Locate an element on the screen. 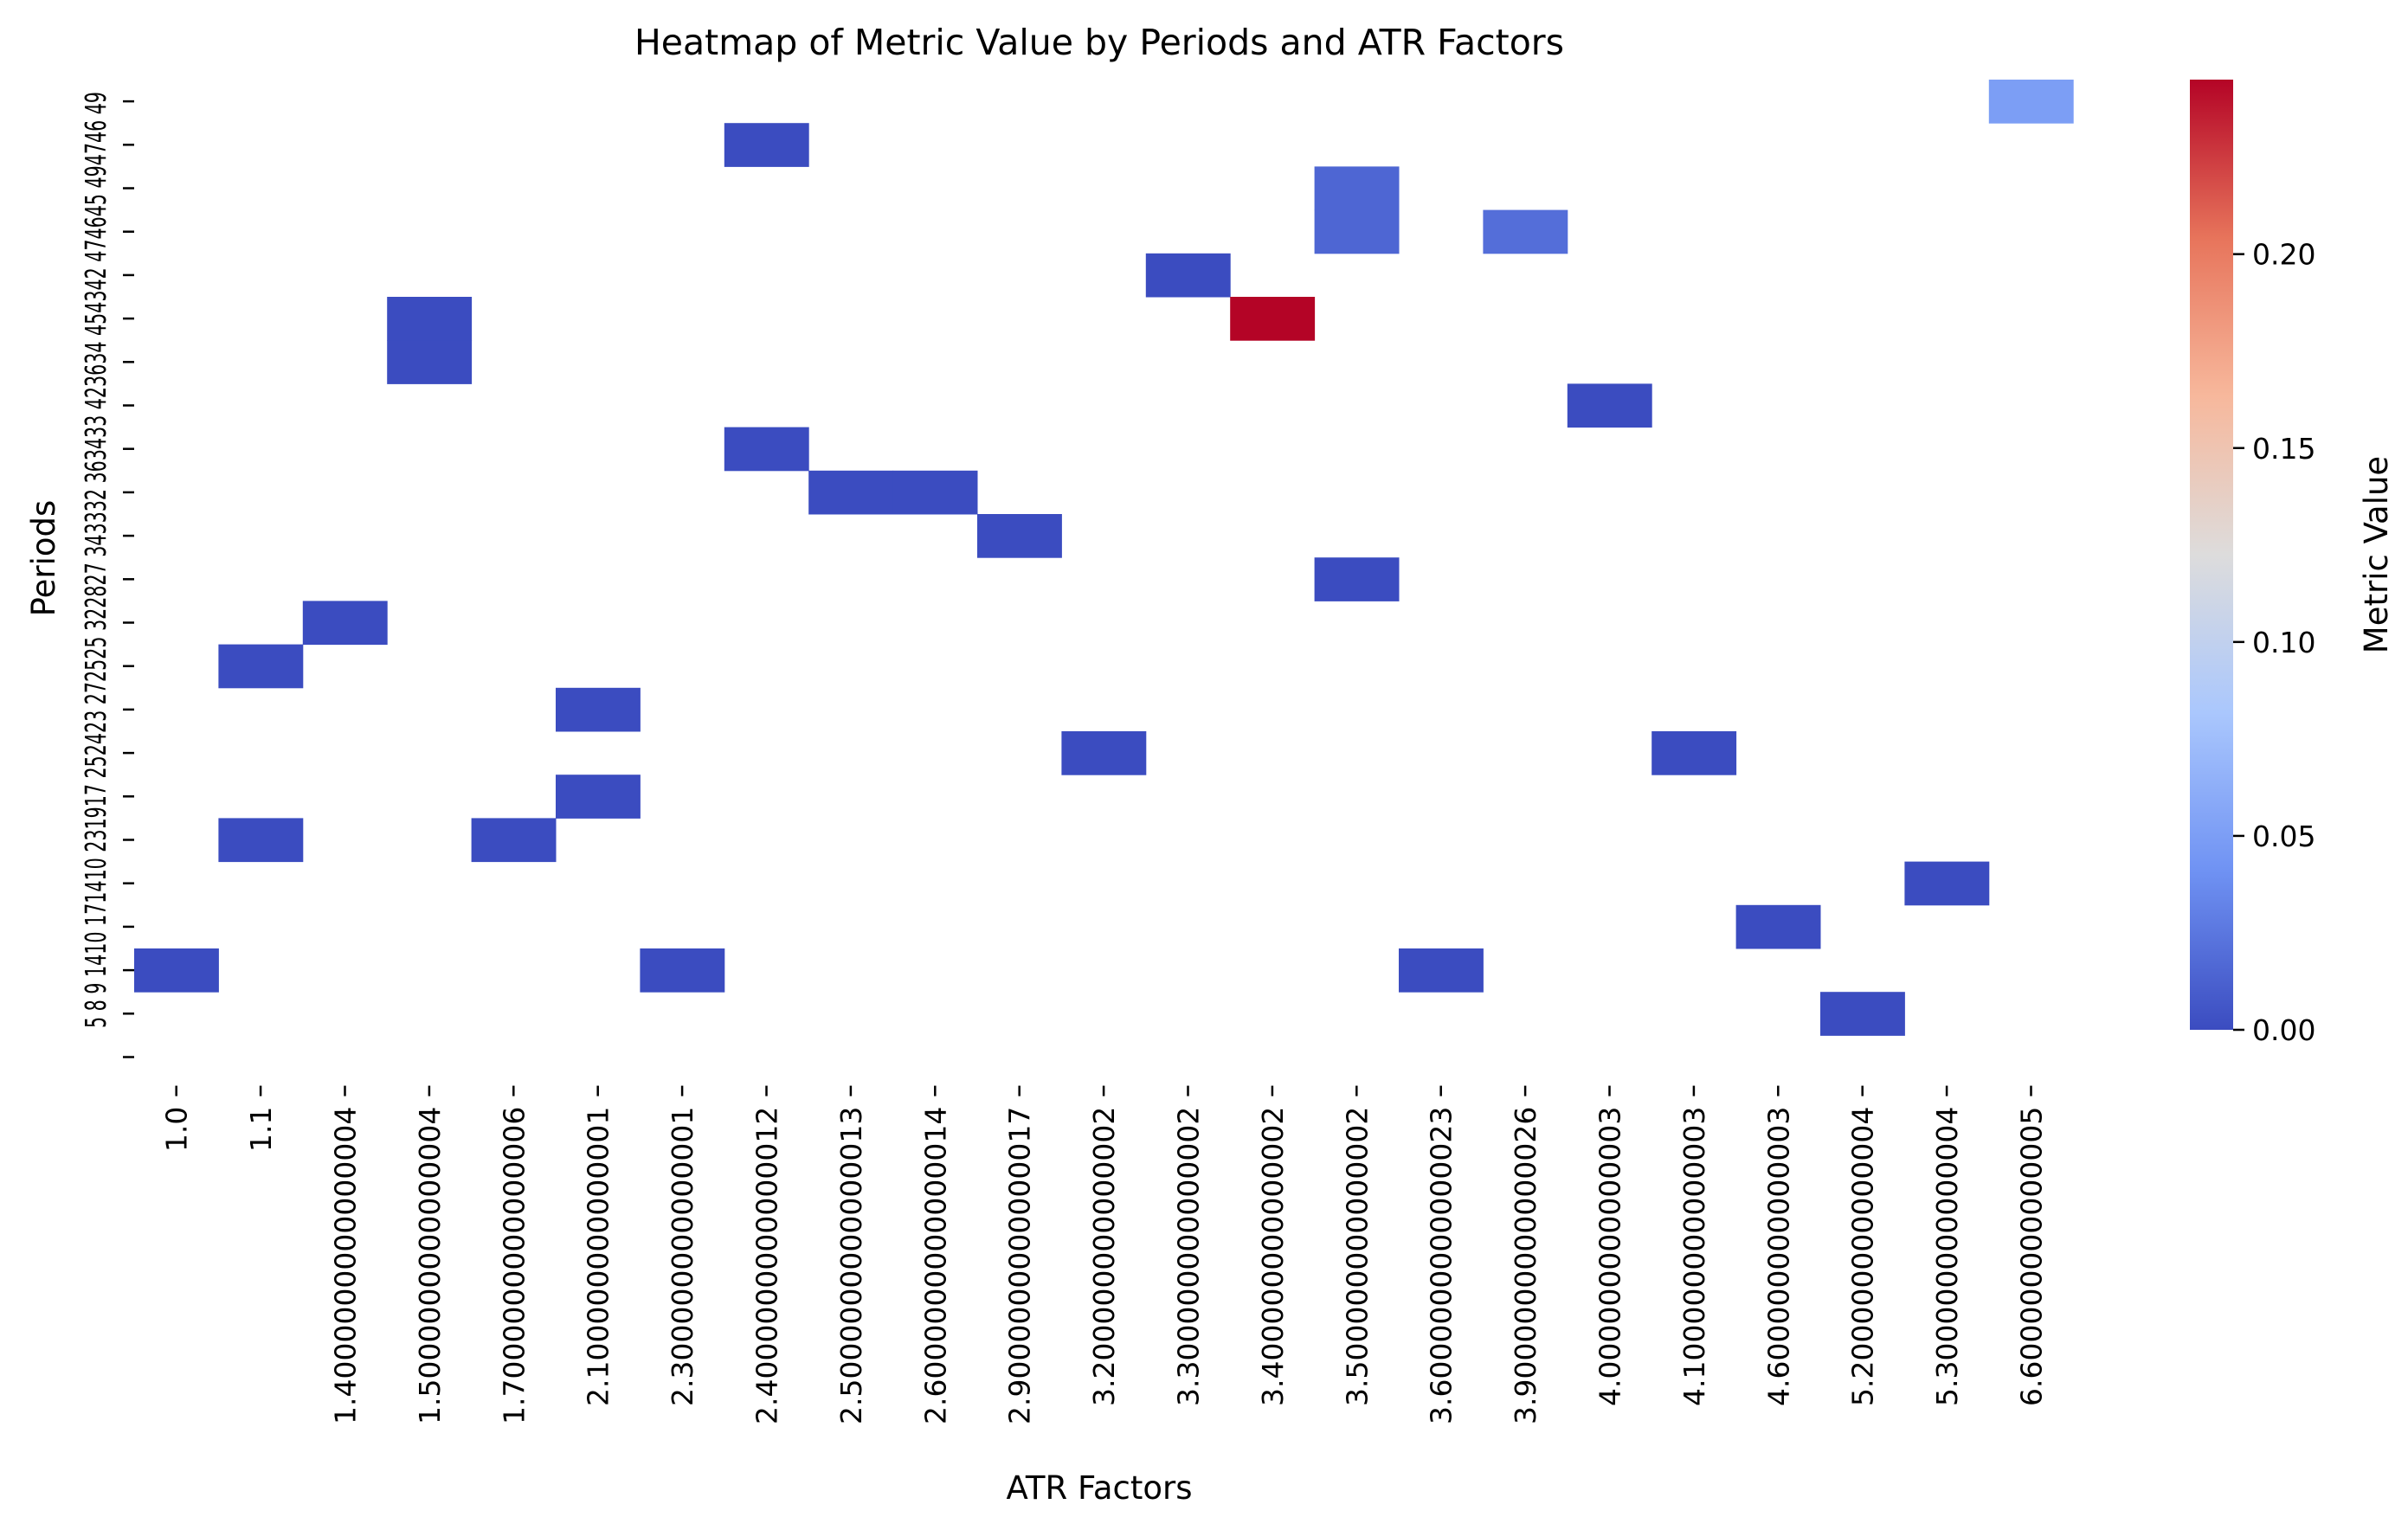 Image resolution: width=2408 pixels, height=1530 pixels. x-tick-label: 1.1 is located at coordinates (261, 1129).